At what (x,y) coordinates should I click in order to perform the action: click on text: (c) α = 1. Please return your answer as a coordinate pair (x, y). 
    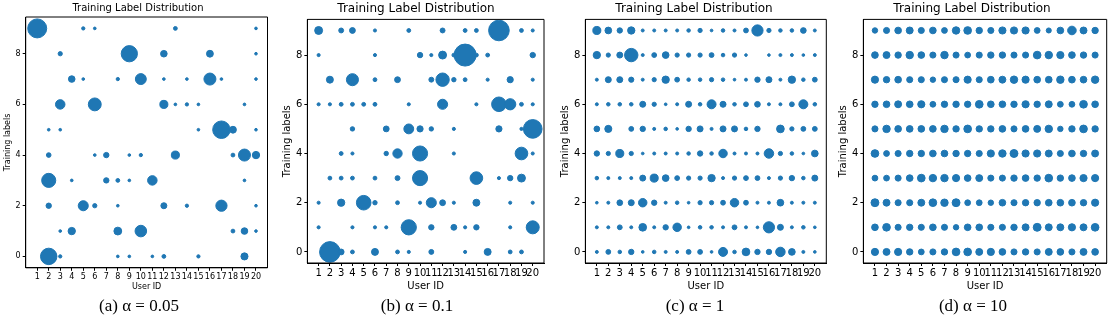
    Looking at the image, I should click on (695, 306).